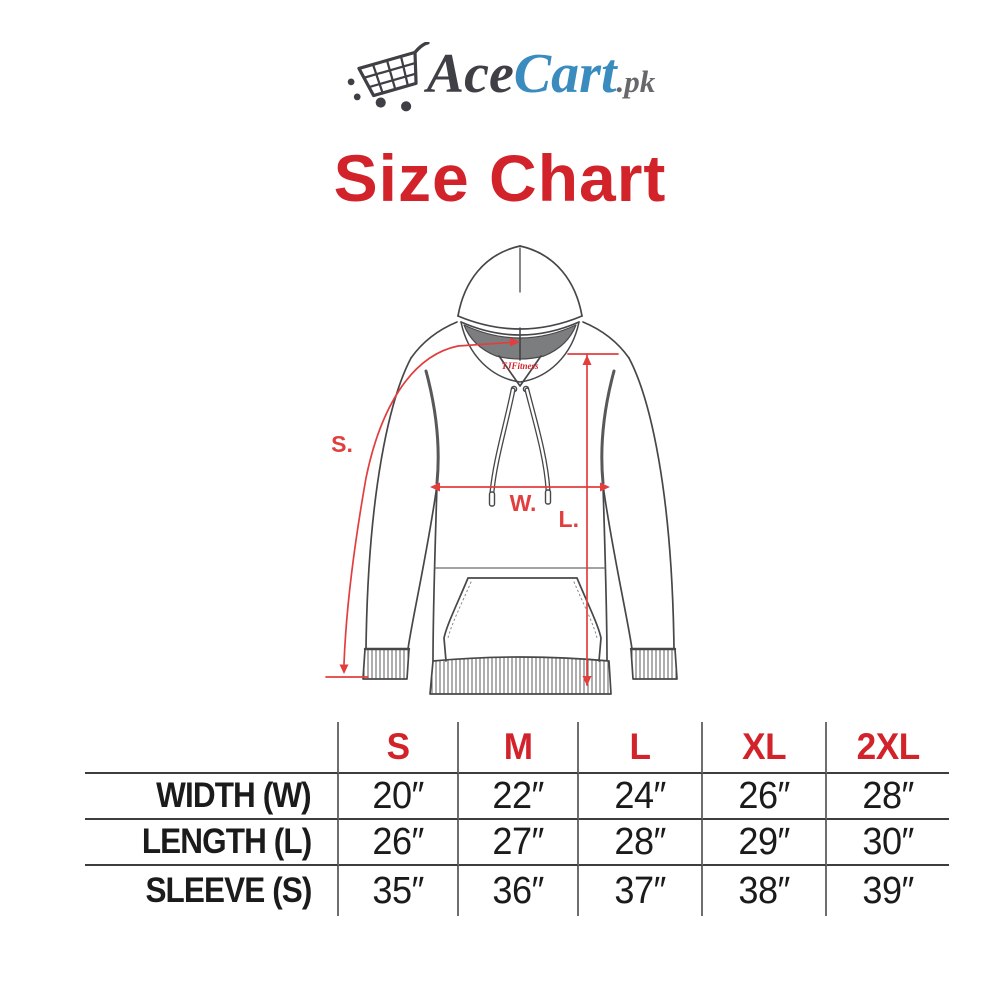 This screenshot has height=1000, width=1000. Describe the element at coordinates (399, 797) in the screenshot. I see `width-s-value: 20″` at that location.